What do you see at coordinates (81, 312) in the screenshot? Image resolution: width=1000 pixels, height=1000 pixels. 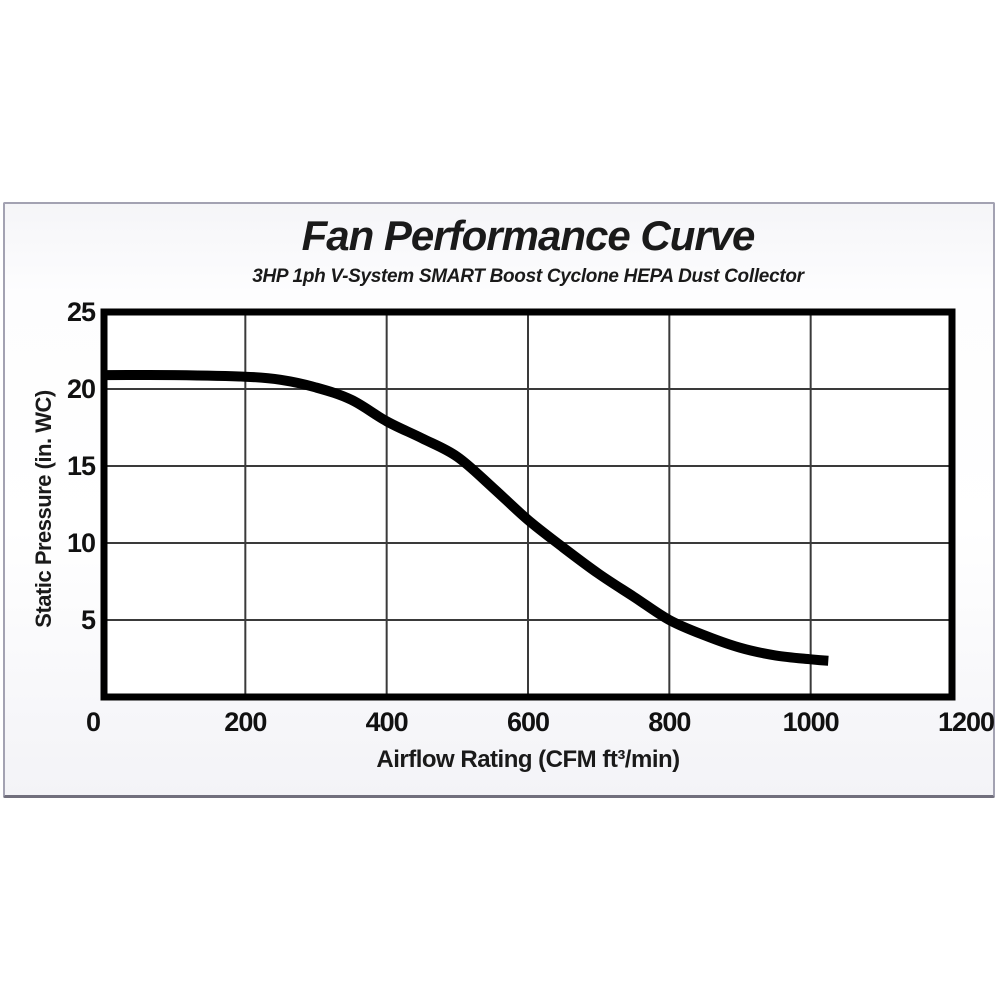 I see `y-tick-label: 25` at bounding box center [81, 312].